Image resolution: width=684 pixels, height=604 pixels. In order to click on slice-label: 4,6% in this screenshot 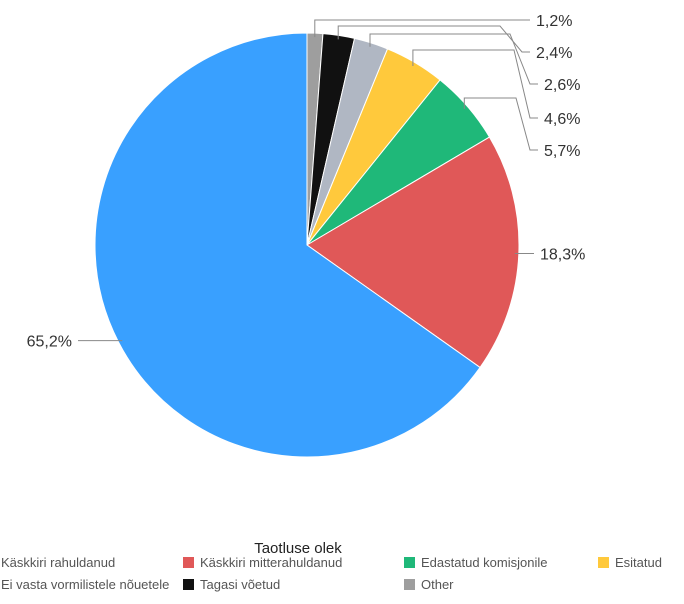, I will do `click(562, 119)`.